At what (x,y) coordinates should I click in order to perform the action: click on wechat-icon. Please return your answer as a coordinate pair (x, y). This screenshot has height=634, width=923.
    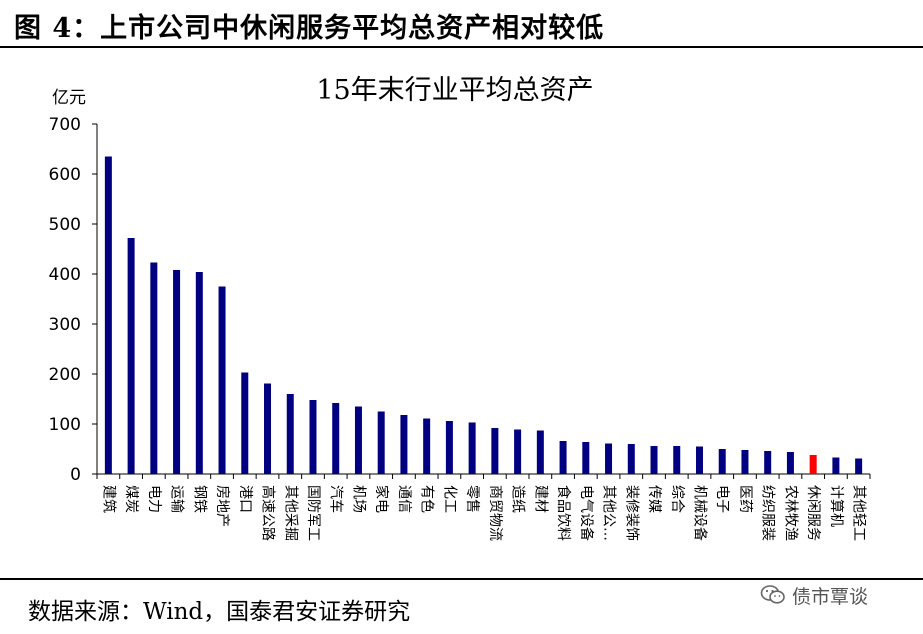
    Looking at the image, I should click on (773, 595).